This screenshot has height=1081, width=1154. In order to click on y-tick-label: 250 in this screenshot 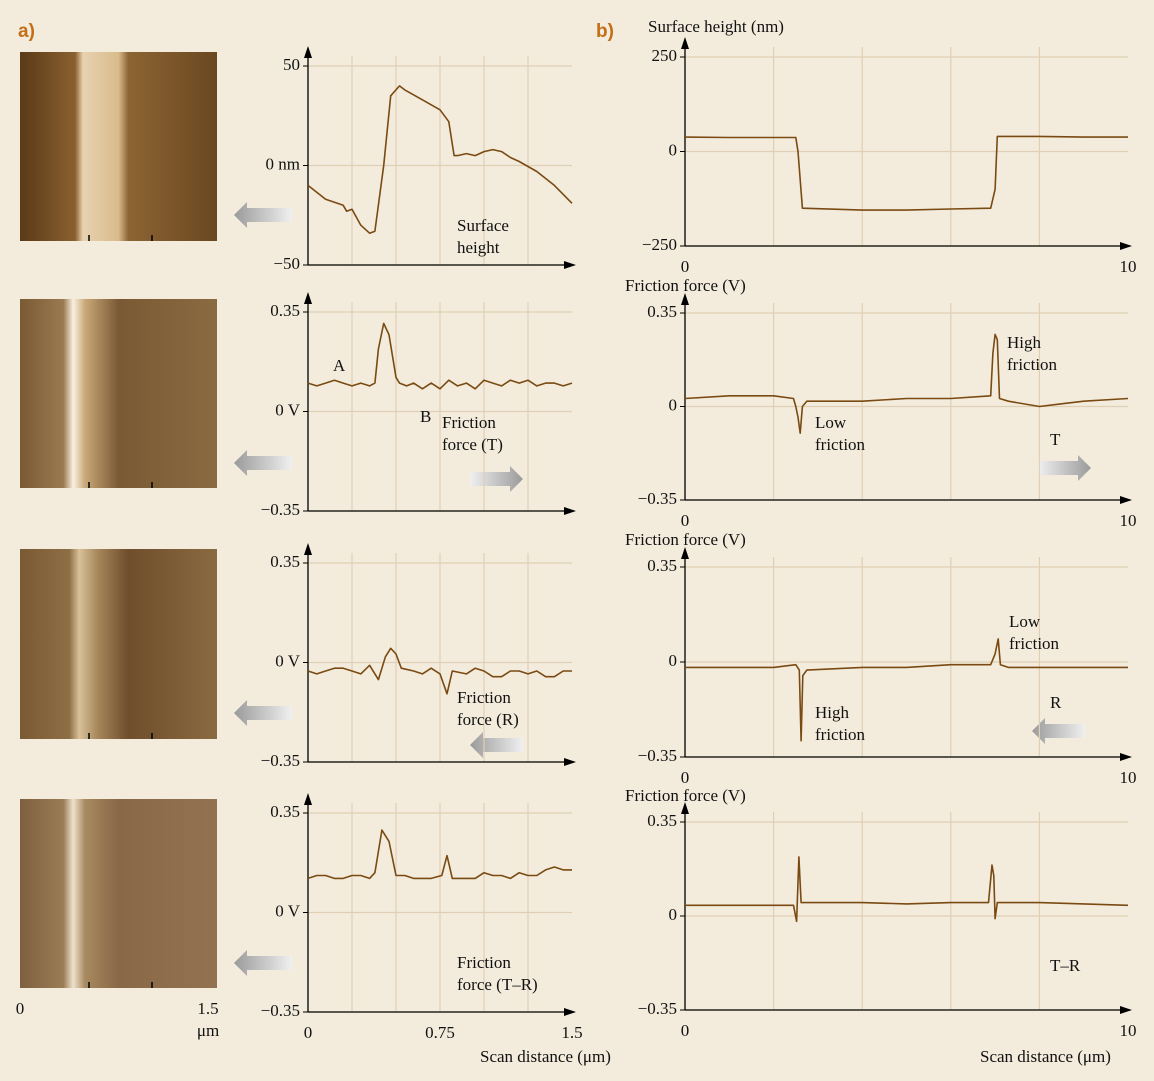, I will do `click(665, 55)`.